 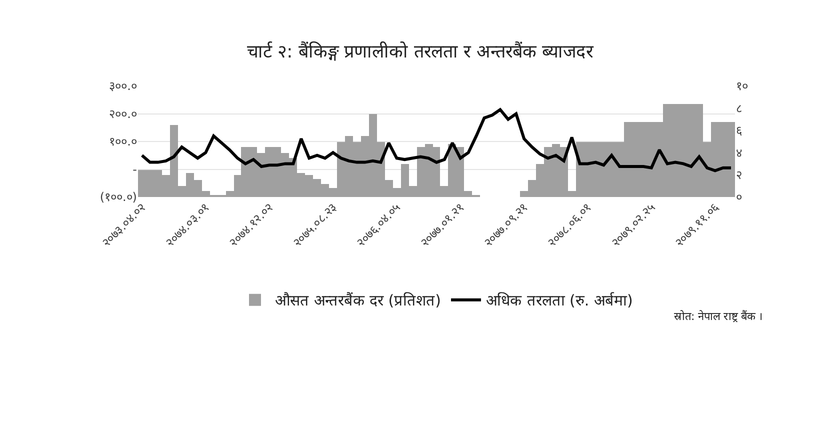 What do you see at coordinates (739, 175) in the screenshot?
I see `y2-tick-label: २` at bounding box center [739, 175].